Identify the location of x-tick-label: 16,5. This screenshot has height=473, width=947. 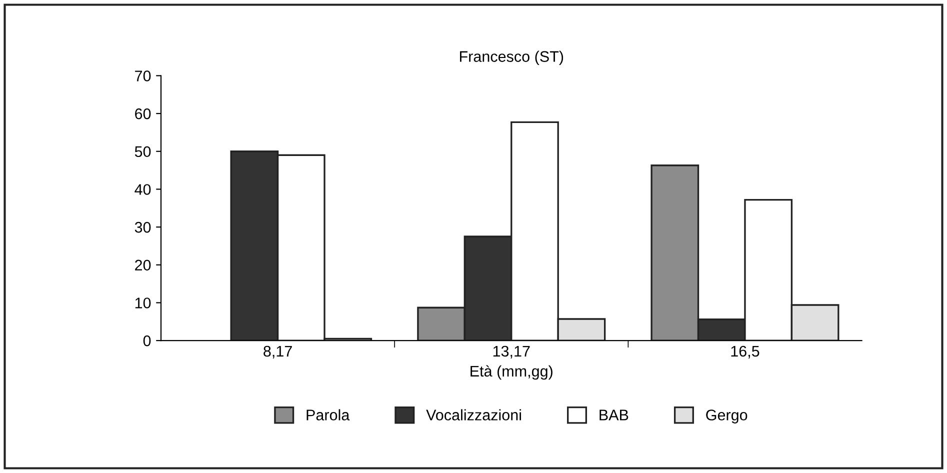
(745, 352).